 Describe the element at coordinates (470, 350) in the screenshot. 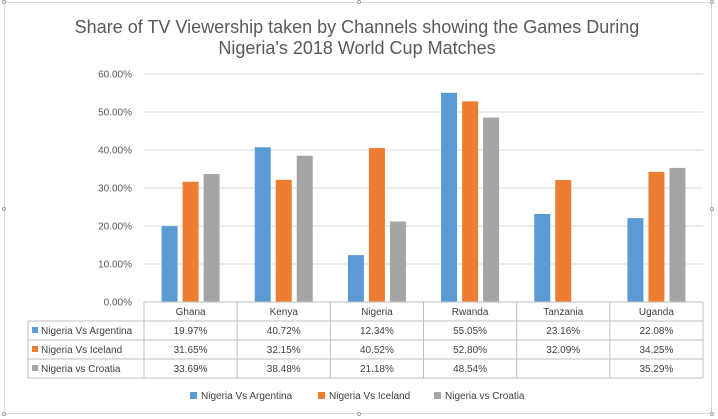

I see `data-label: 52.80%` at that location.